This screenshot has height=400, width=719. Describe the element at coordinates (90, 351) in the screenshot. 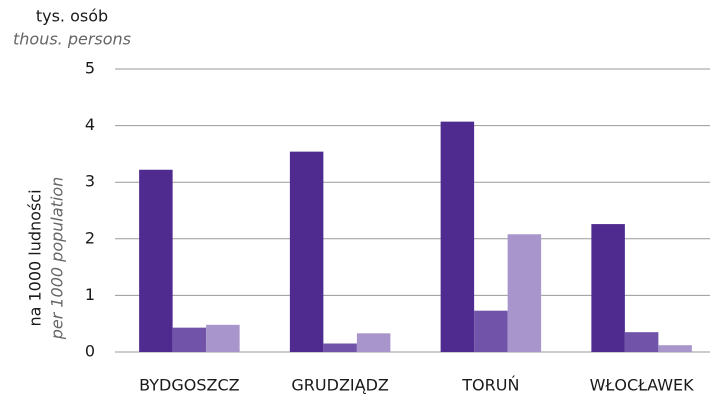

I see `y-tick-label: 0` at that location.